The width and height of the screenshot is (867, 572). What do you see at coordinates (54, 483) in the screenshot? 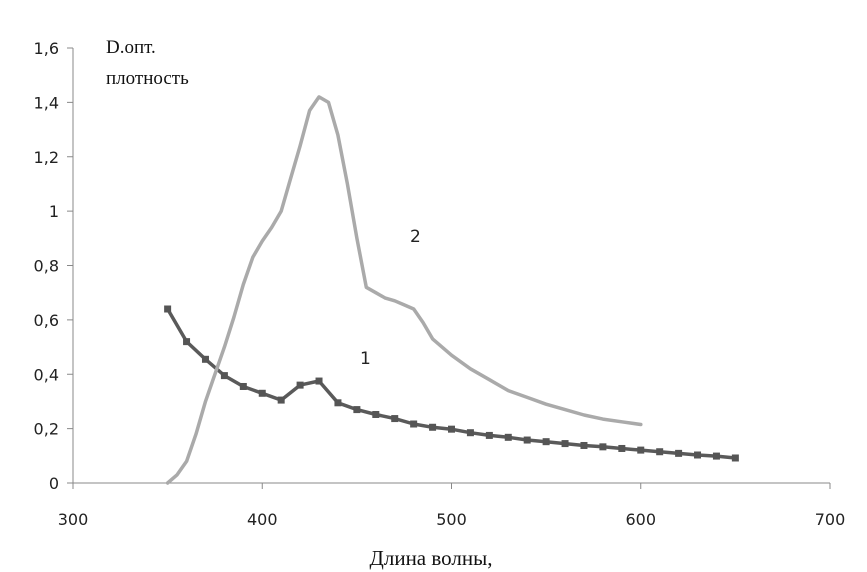
I see `y-tick-label: 0` at bounding box center [54, 483].